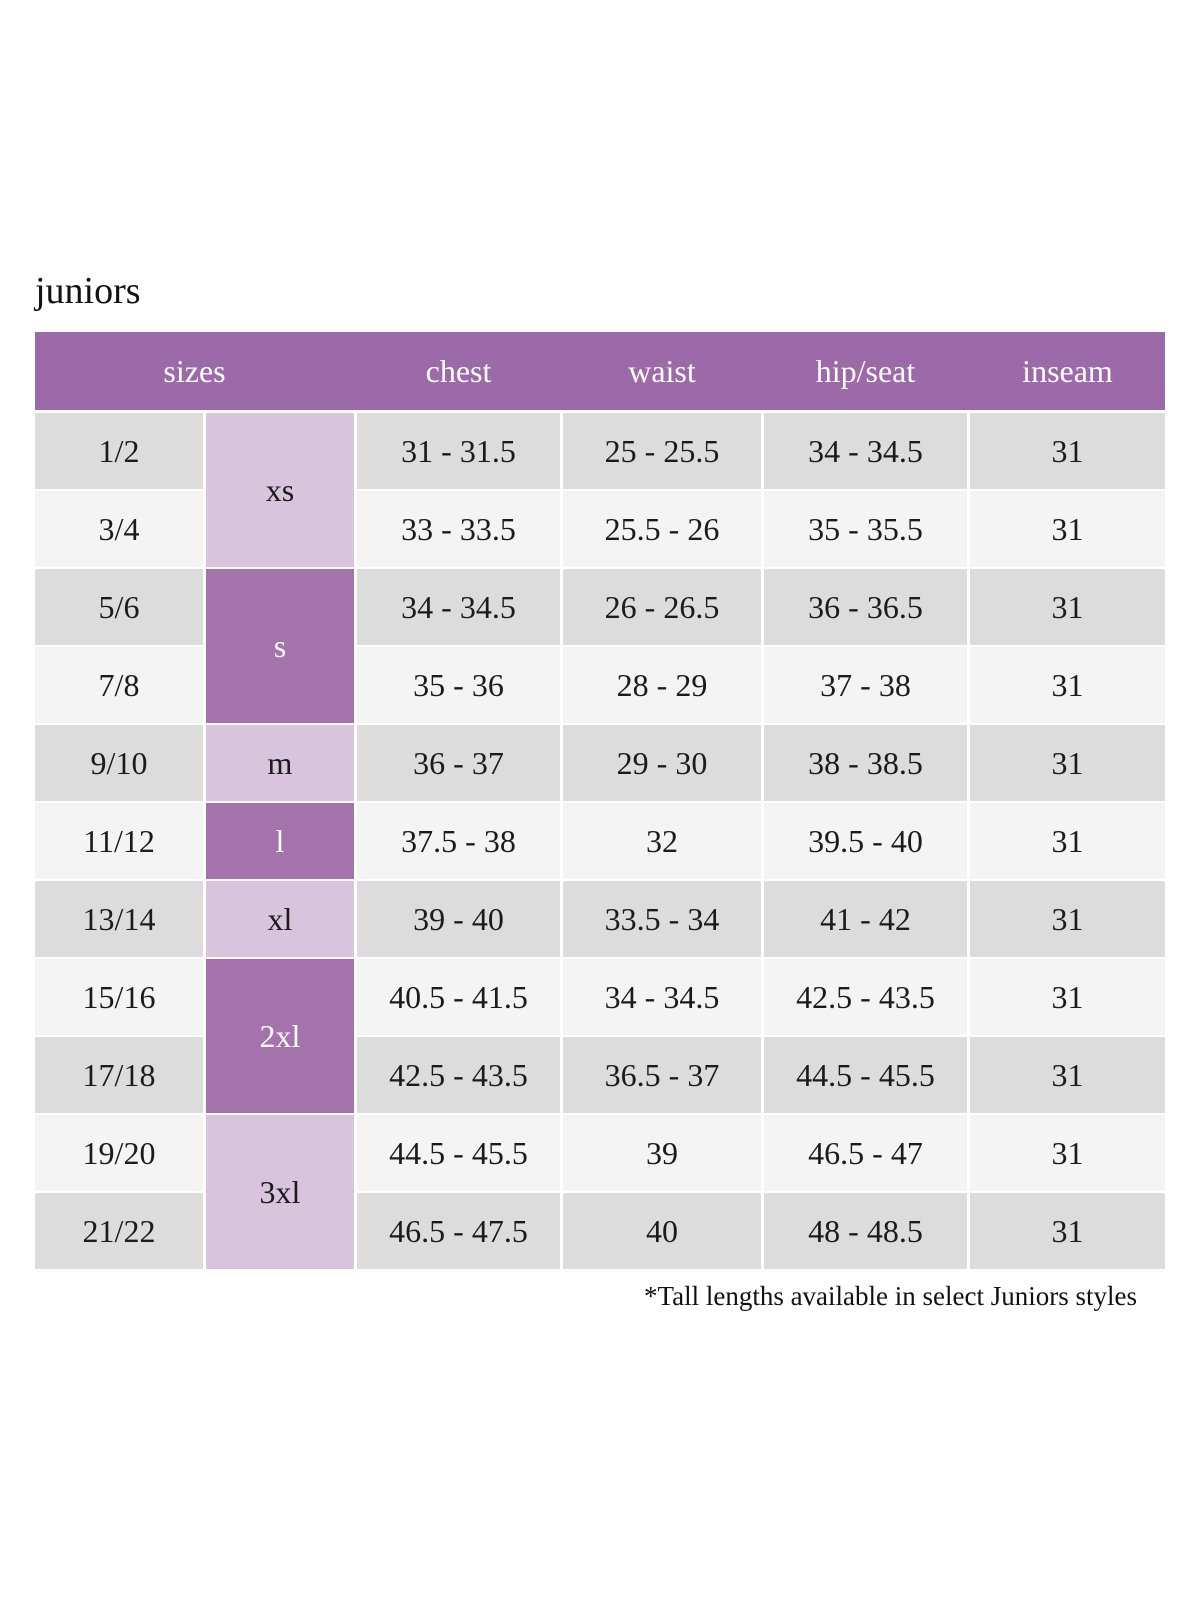 This screenshot has height=1600, width=1200. What do you see at coordinates (662, 451) in the screenshot?
I see `waist-cell: 25 - 25.5` at bounding box center [662, 451].